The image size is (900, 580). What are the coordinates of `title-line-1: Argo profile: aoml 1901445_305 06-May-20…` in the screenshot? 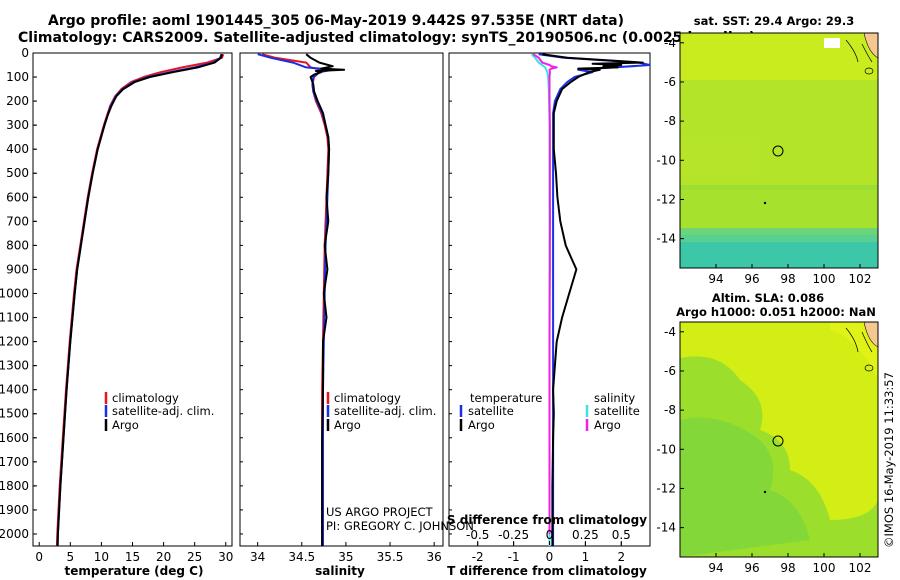 It's located at (336, 21).